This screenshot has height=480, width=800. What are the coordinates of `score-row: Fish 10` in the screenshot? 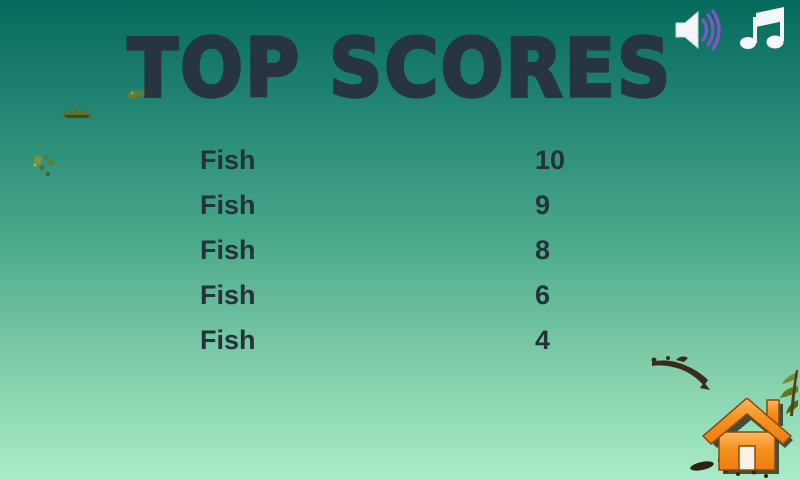 It's located at (400, 160).